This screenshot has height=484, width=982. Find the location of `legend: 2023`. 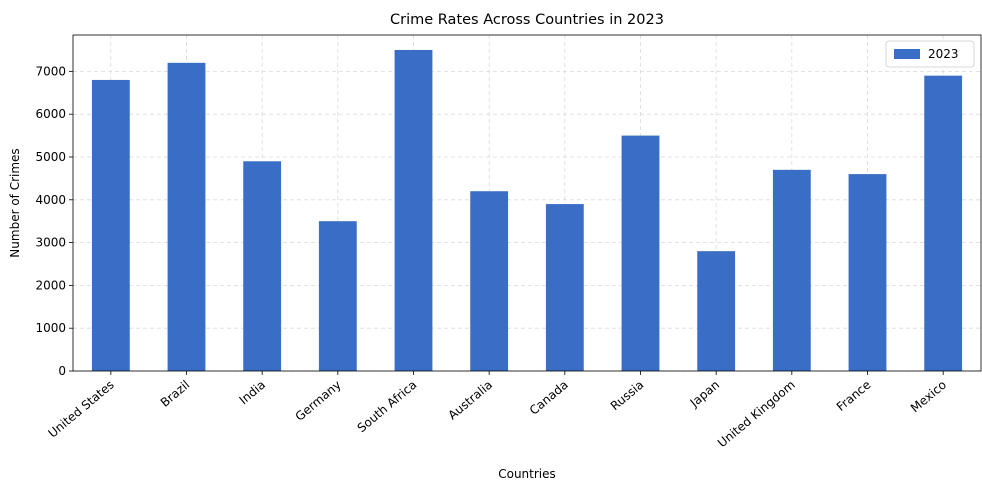

legend: 2023 is located at coordinates (930, 54).